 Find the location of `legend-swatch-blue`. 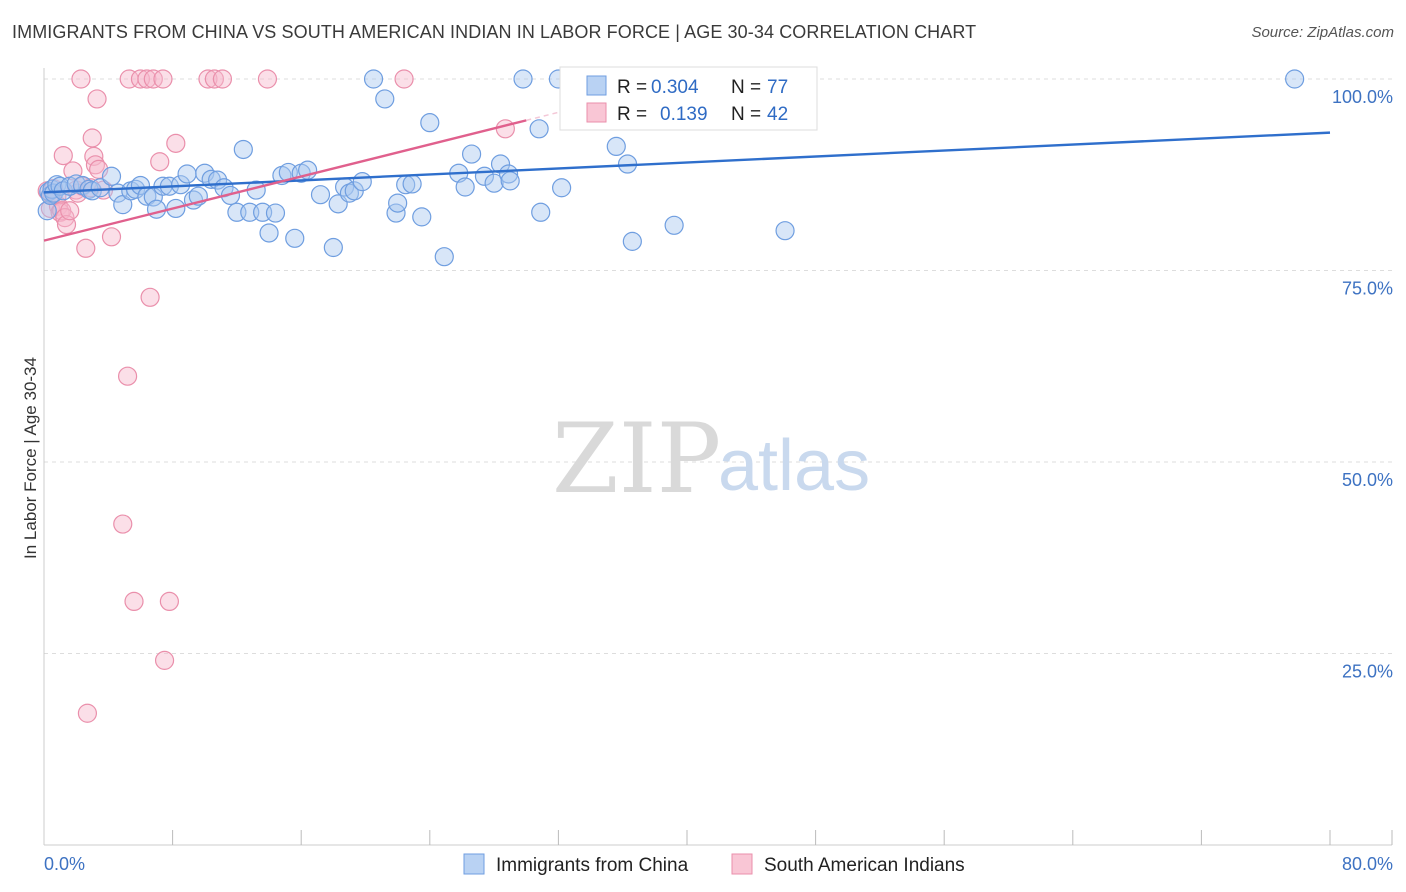

legend-swatch-blue is located at coordinates (596, 85).